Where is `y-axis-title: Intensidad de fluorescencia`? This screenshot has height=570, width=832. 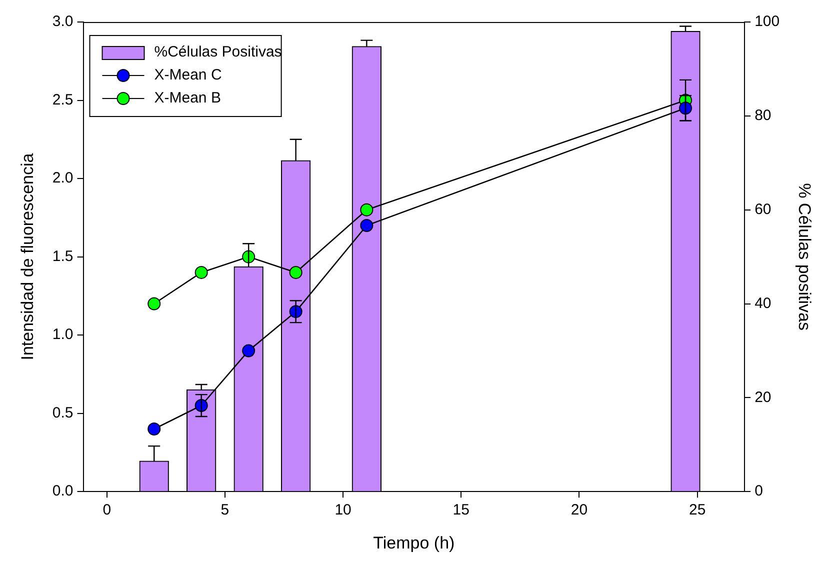
y-axis-title: Intensidad de fluorescencia is located at coordinates (27, 256).